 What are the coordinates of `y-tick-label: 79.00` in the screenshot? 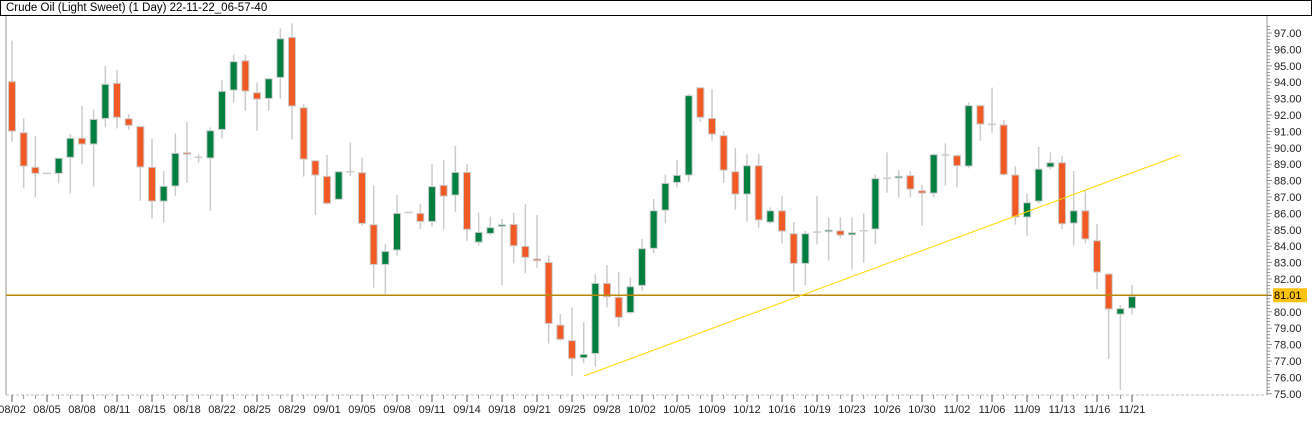 It's located at (1288, 329).